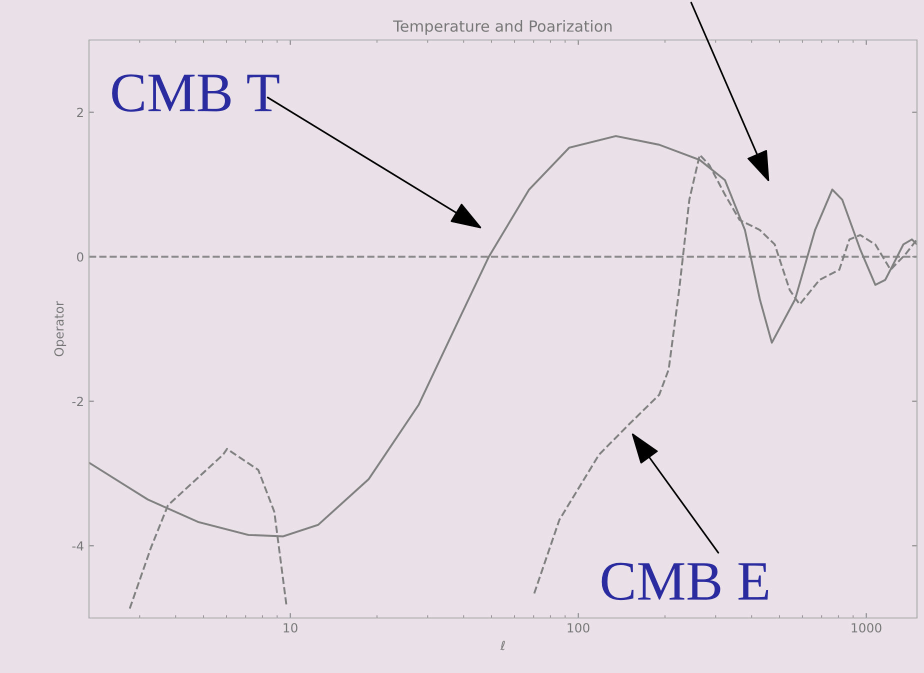  What do you see at coordinates (80, 257) in the screenshot?
I see `y-tick-label: 0` at bounding box center [80, 257].